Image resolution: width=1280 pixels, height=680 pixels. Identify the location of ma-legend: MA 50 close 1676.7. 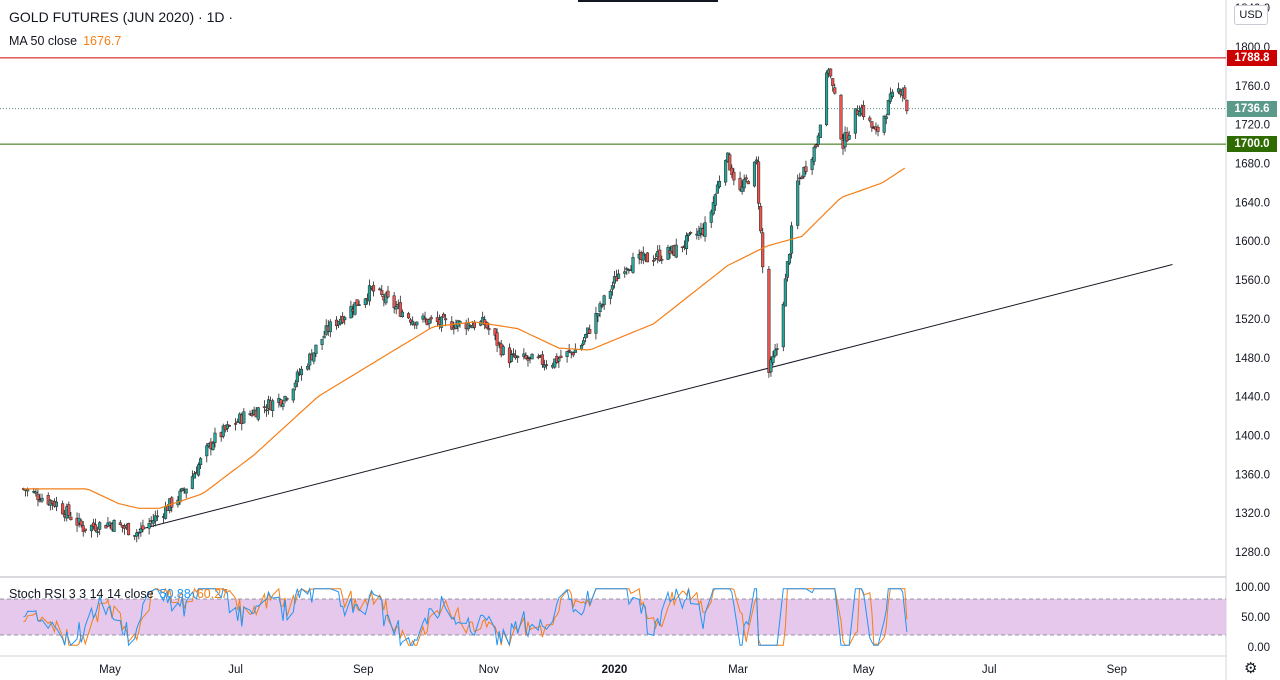
(65, 41).